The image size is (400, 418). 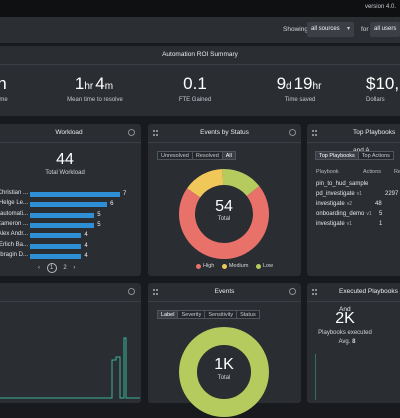 I want to click on tab-sensitivity: Sensitivity, so click(x=221, y=314).